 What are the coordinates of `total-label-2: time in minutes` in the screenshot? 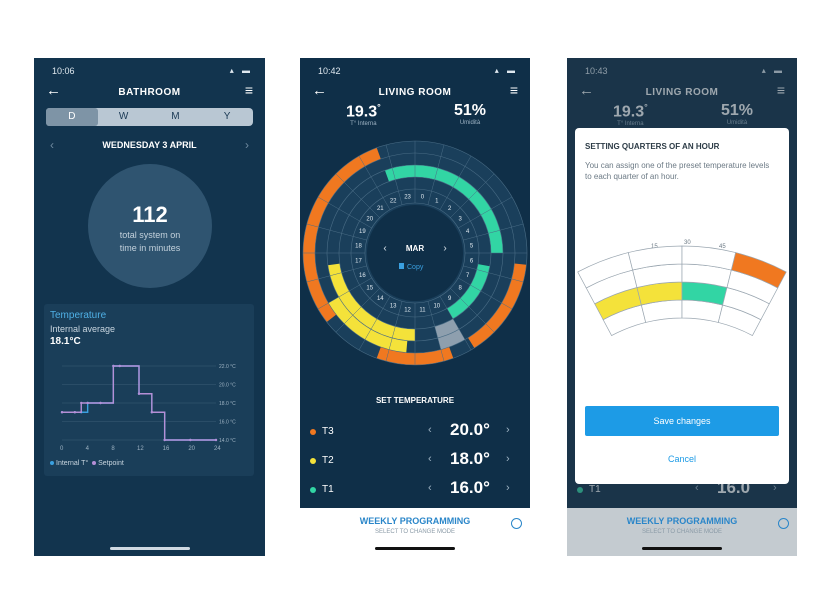 It's located at (150, 248).